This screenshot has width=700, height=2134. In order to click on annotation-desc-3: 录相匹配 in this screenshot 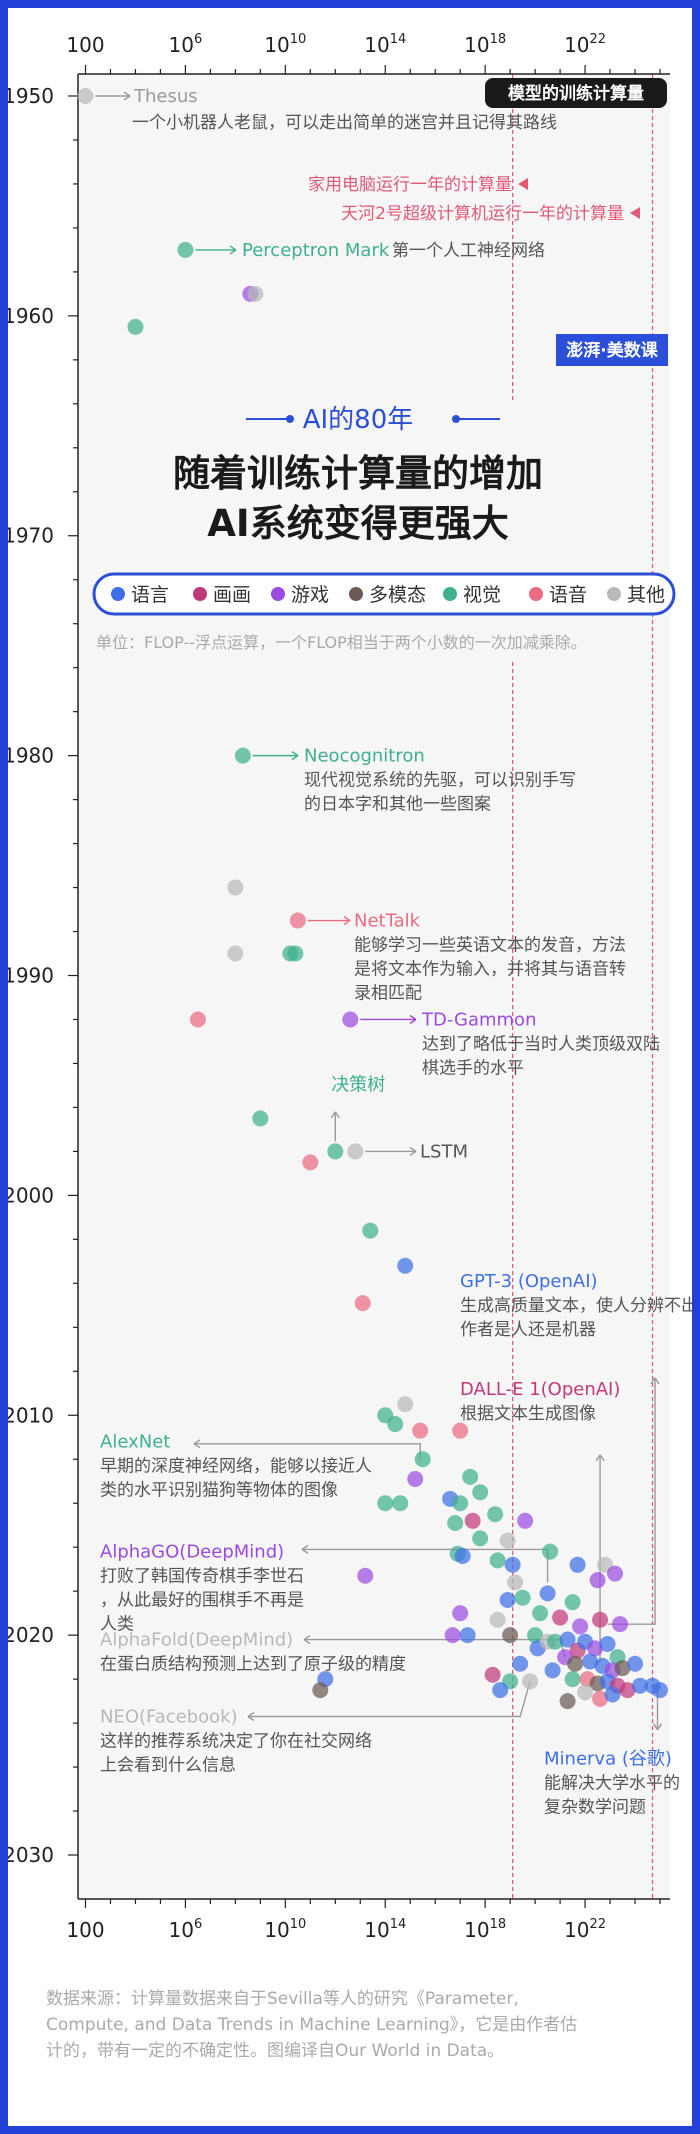, I will do `click(388, 994)`.